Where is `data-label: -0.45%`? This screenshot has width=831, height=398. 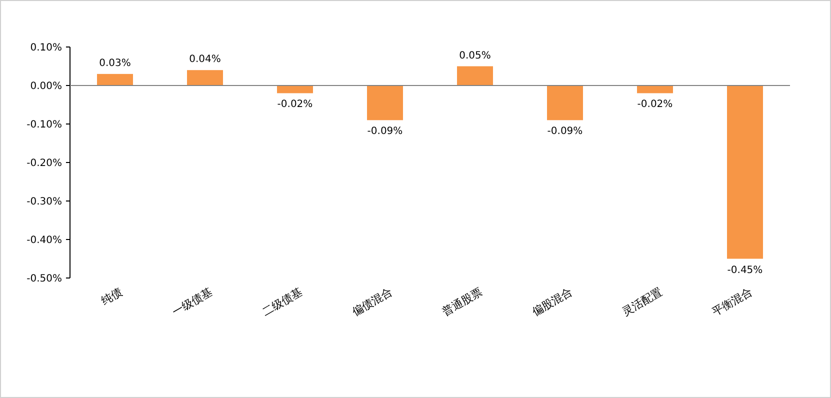
data-label: -0.45% is located at coordinates (745, 270).